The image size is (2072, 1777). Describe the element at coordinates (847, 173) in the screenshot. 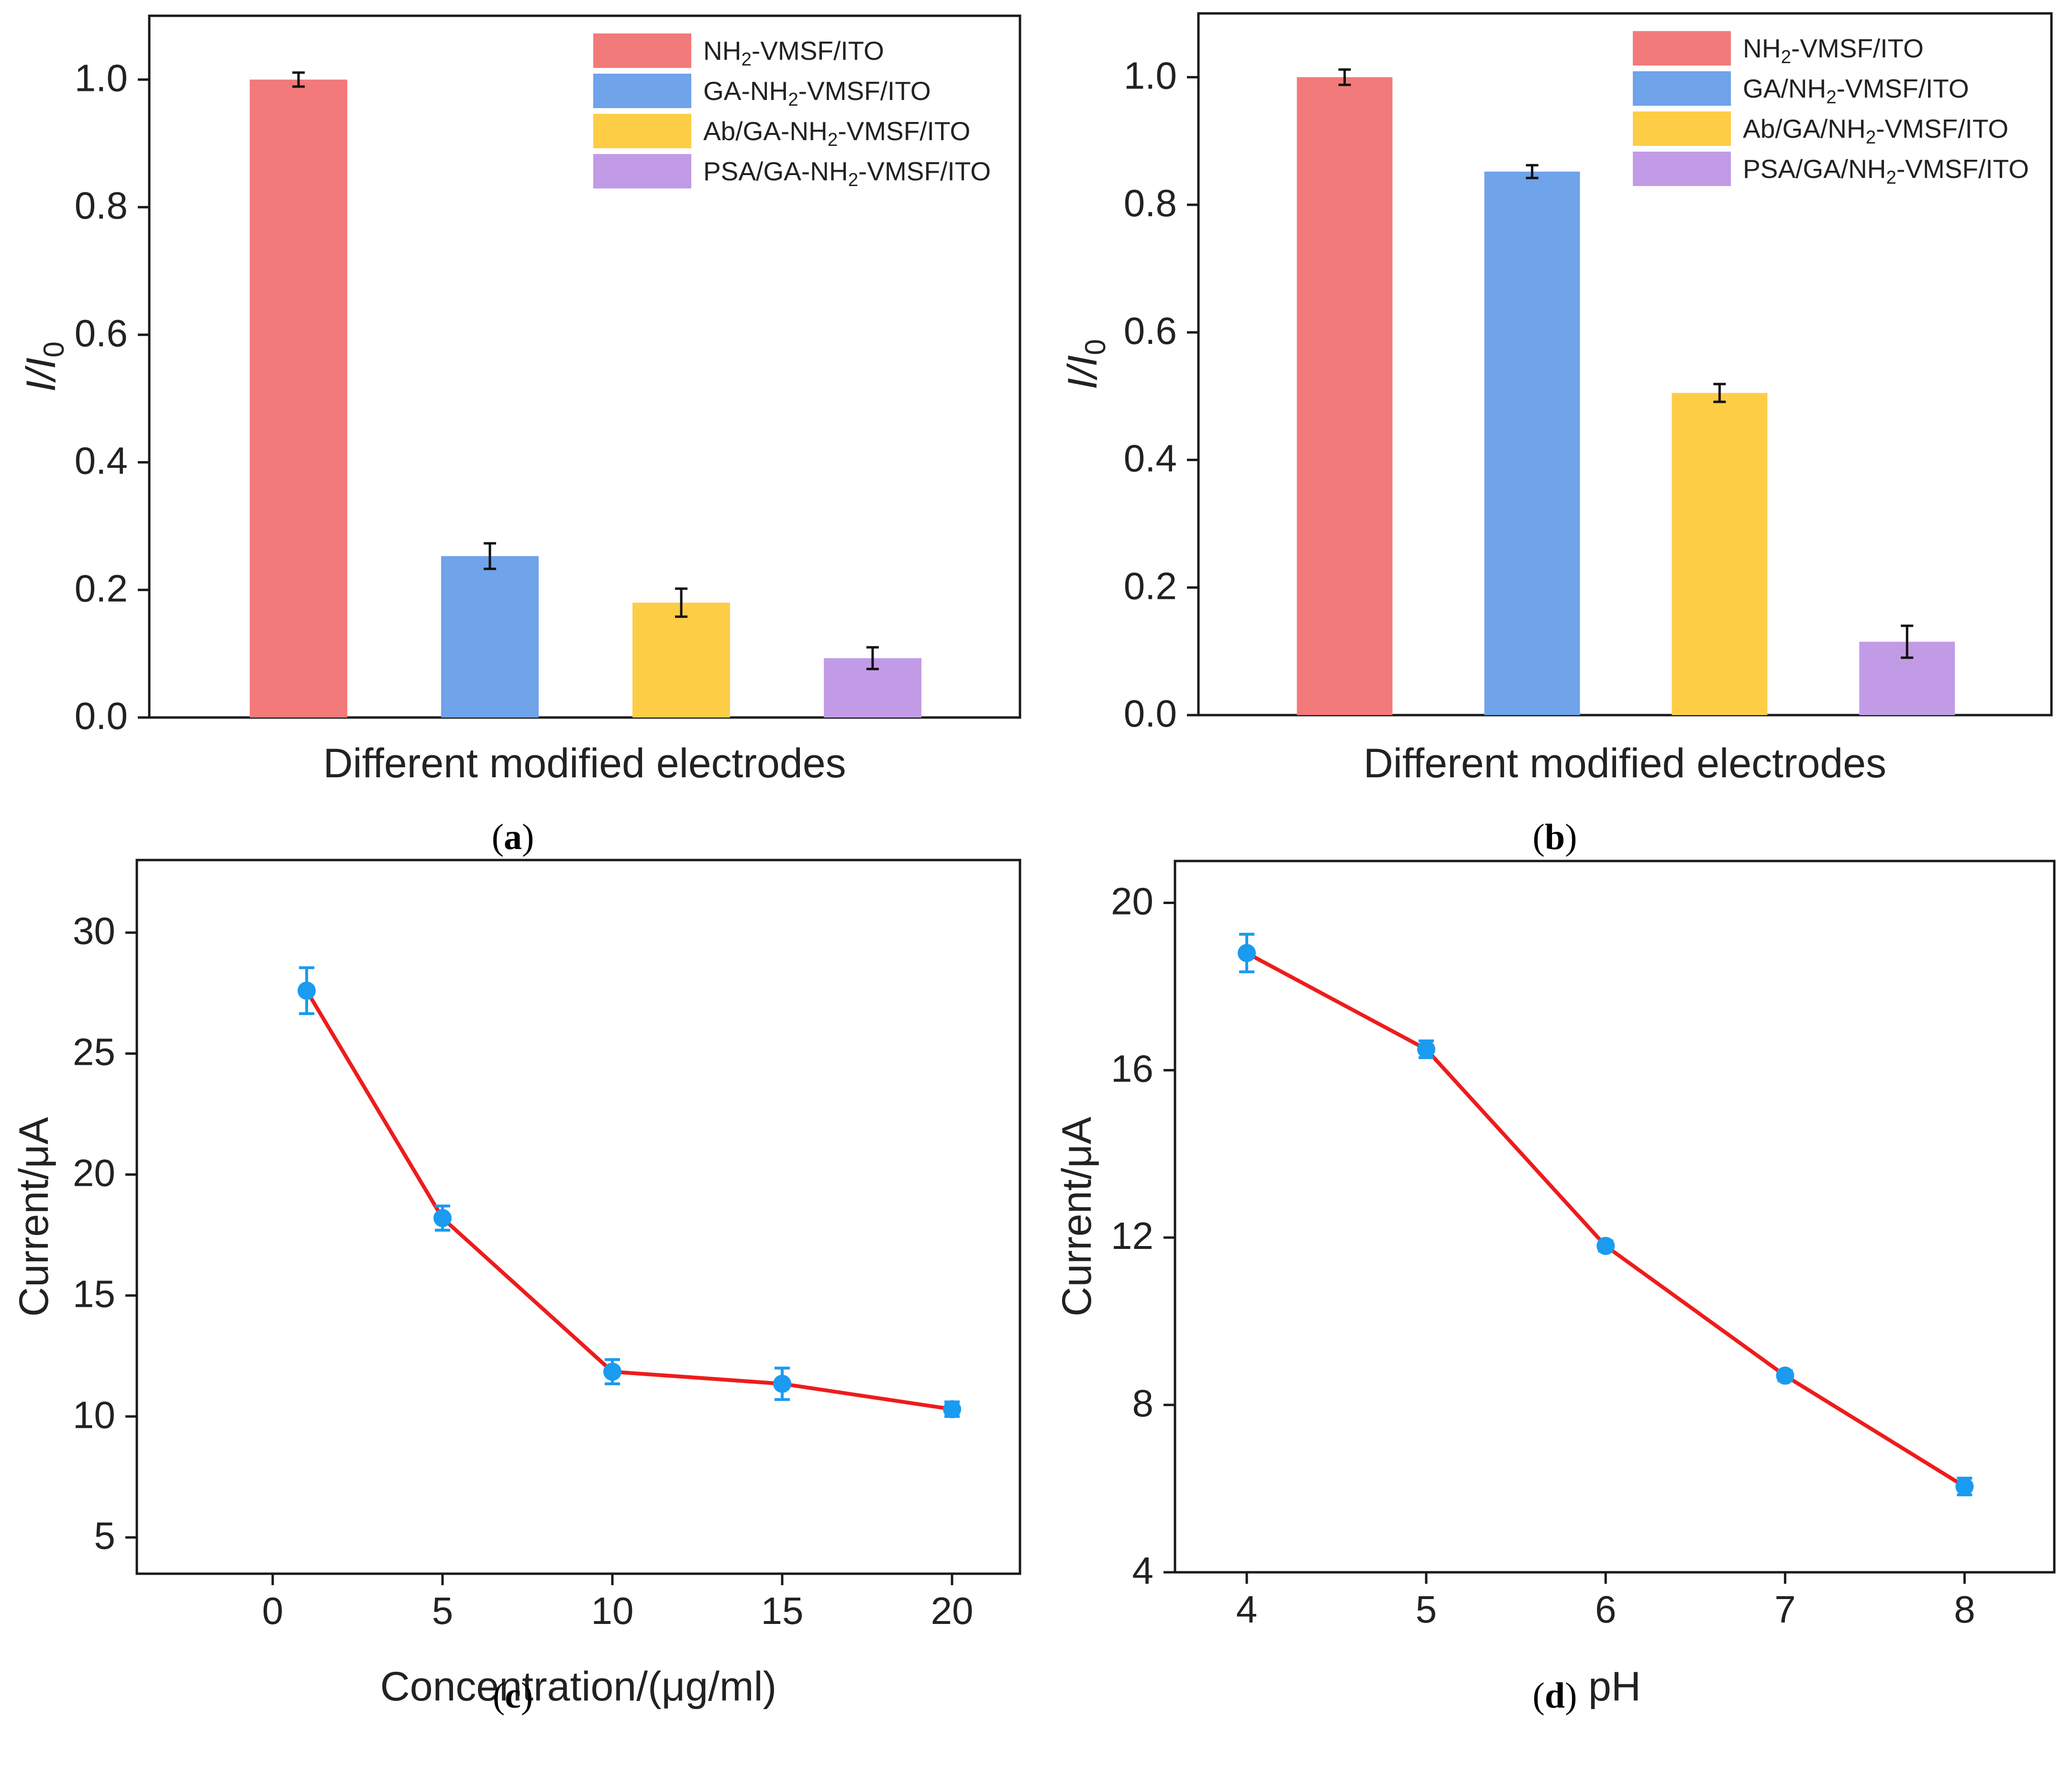

I see `legend-label: PSA/GA-NH2-VMSF/ITO` at that location.